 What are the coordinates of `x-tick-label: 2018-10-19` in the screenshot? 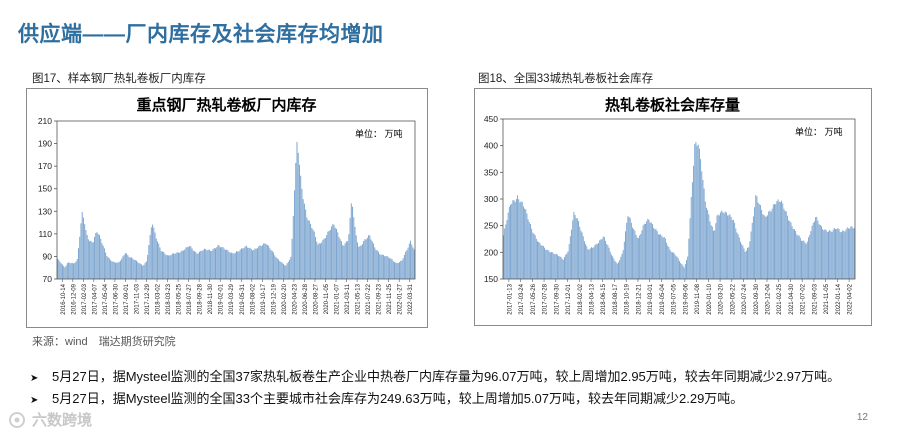 It's located at (628, 298).